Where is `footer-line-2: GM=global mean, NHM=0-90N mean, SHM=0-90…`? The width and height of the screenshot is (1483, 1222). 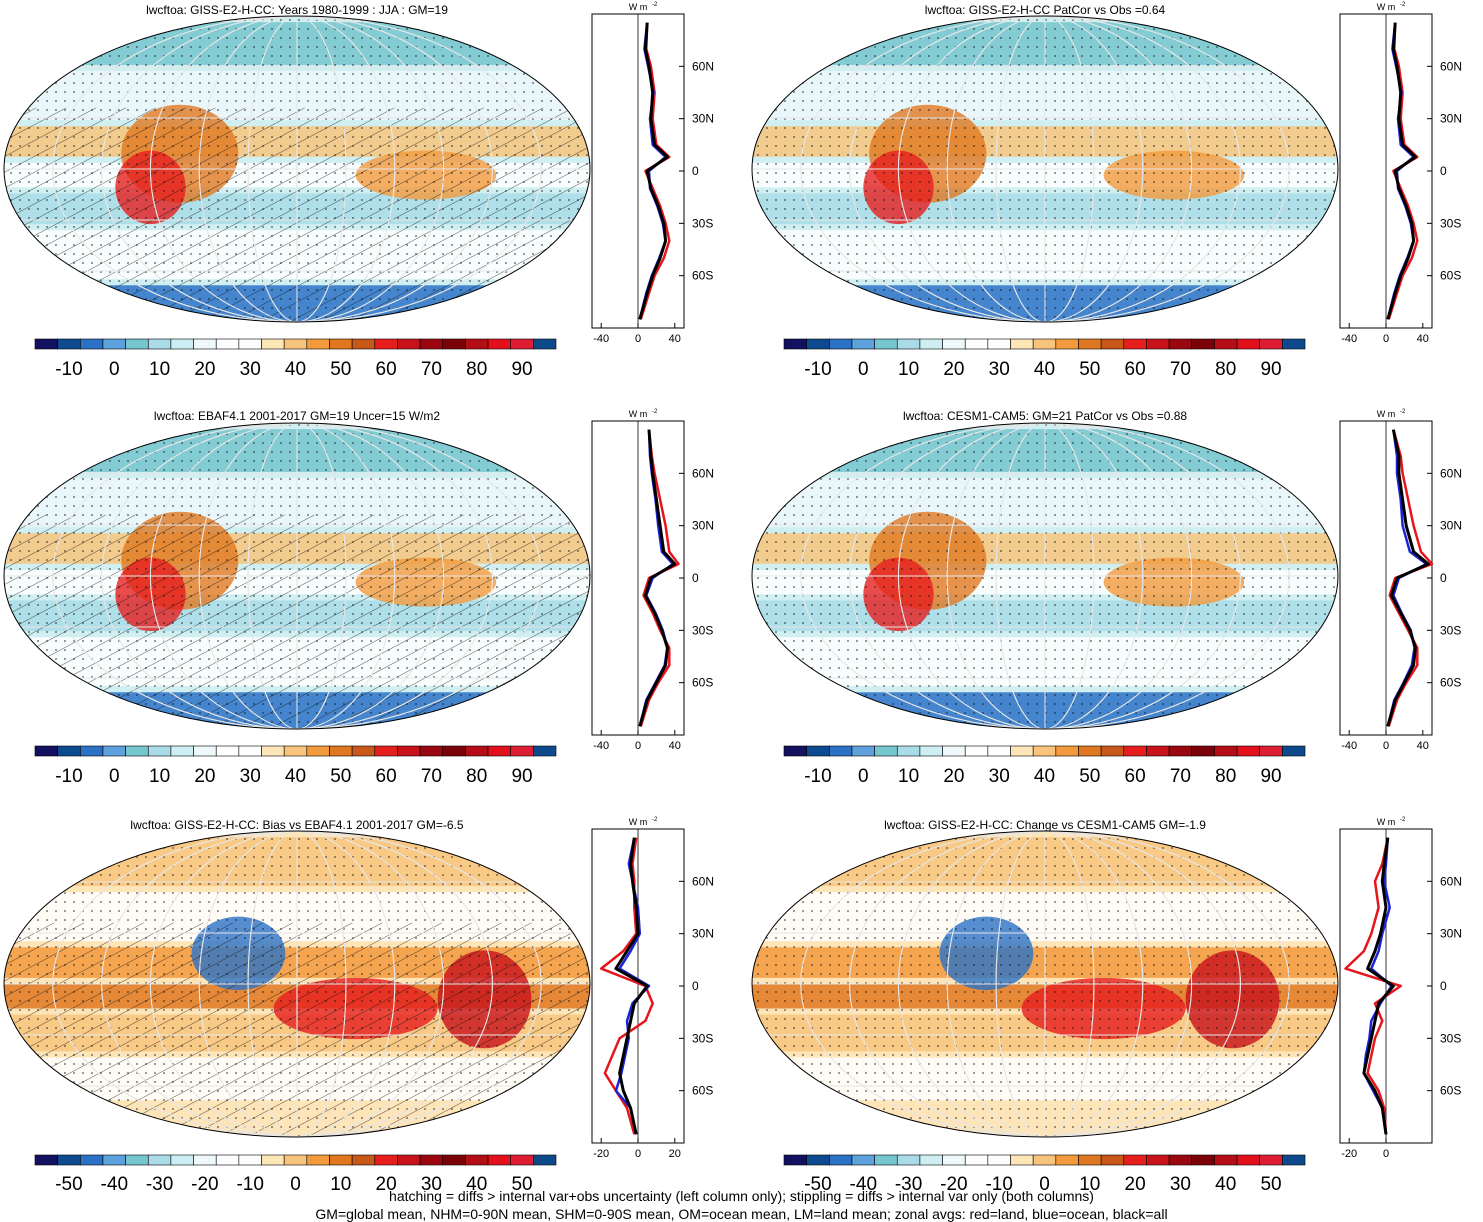
footer-line-2: GM=global mean, NHM=0-90N mean, SHM=0-90… is located at coordinates (741, 1214).